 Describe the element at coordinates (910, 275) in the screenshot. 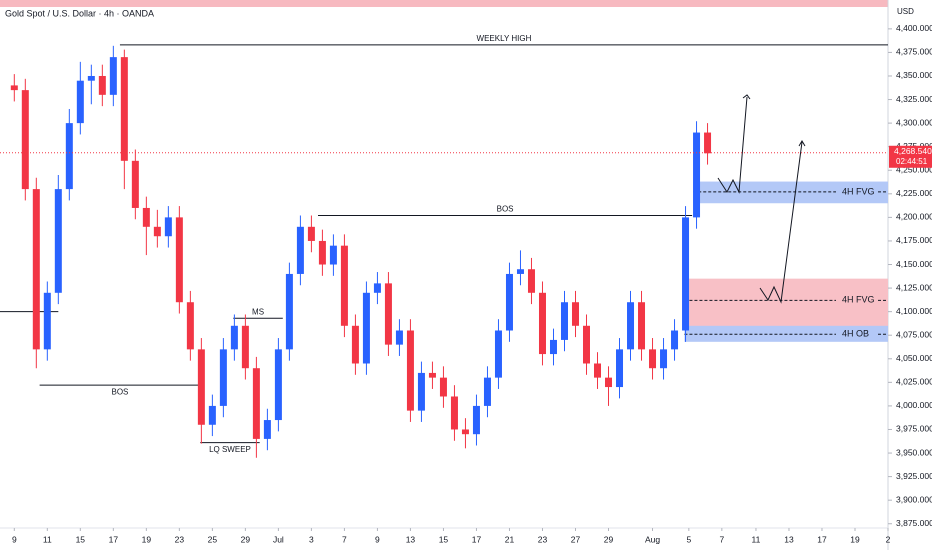

I see `price-axis-panel` at that location.